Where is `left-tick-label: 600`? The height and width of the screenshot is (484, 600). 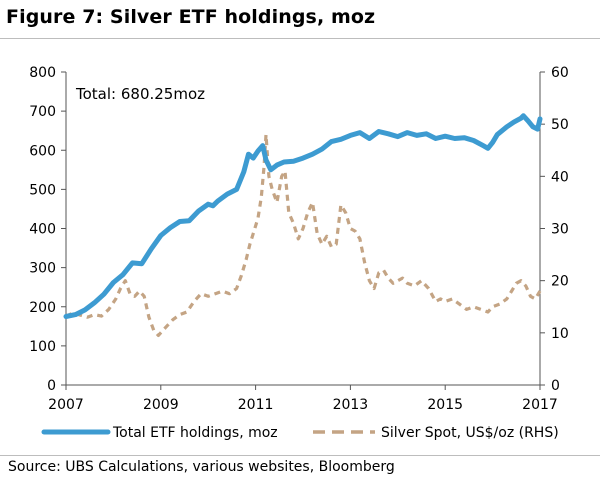 left-tick-label: 600 is located at coordinates (42, 151).